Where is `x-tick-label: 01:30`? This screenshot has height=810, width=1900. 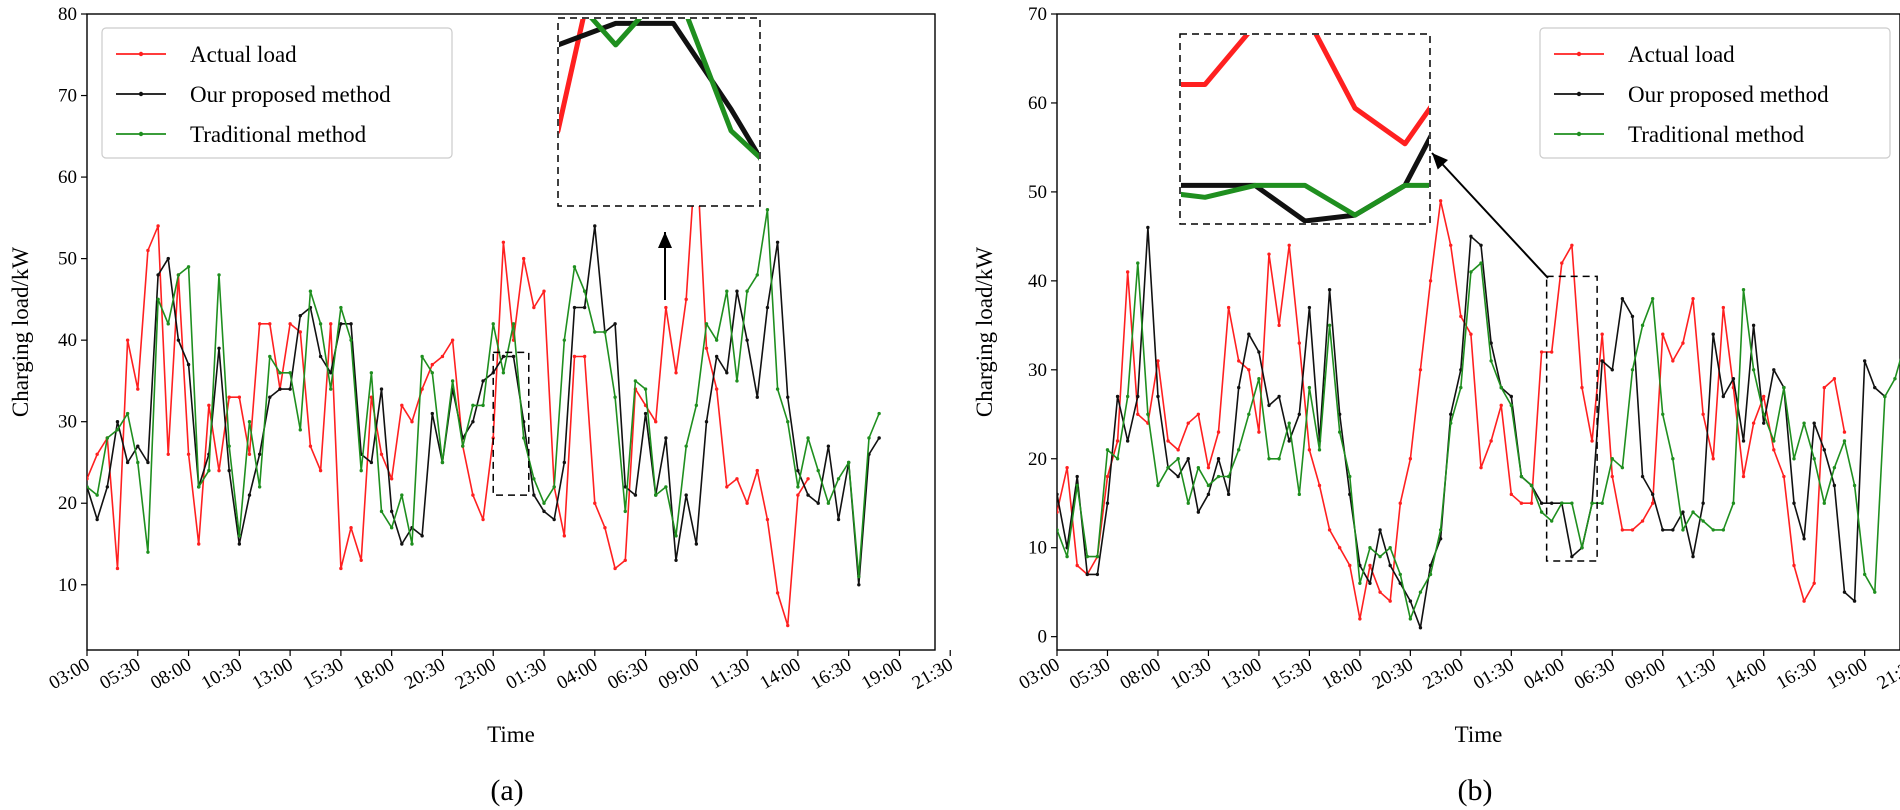
x-tick-label: 01:30 is located at coordinates (527, 674).